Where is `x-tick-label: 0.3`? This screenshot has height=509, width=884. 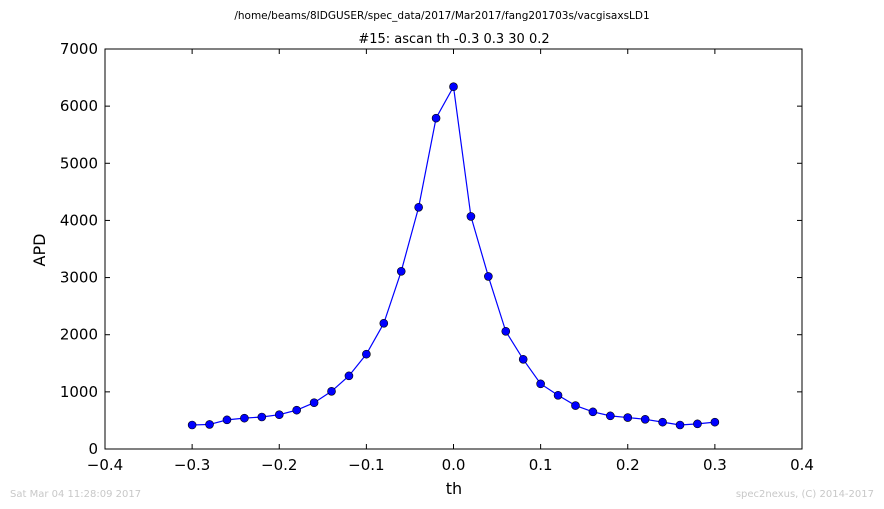 x-tick-label: 0.3 is located at coordinates (715, 465).